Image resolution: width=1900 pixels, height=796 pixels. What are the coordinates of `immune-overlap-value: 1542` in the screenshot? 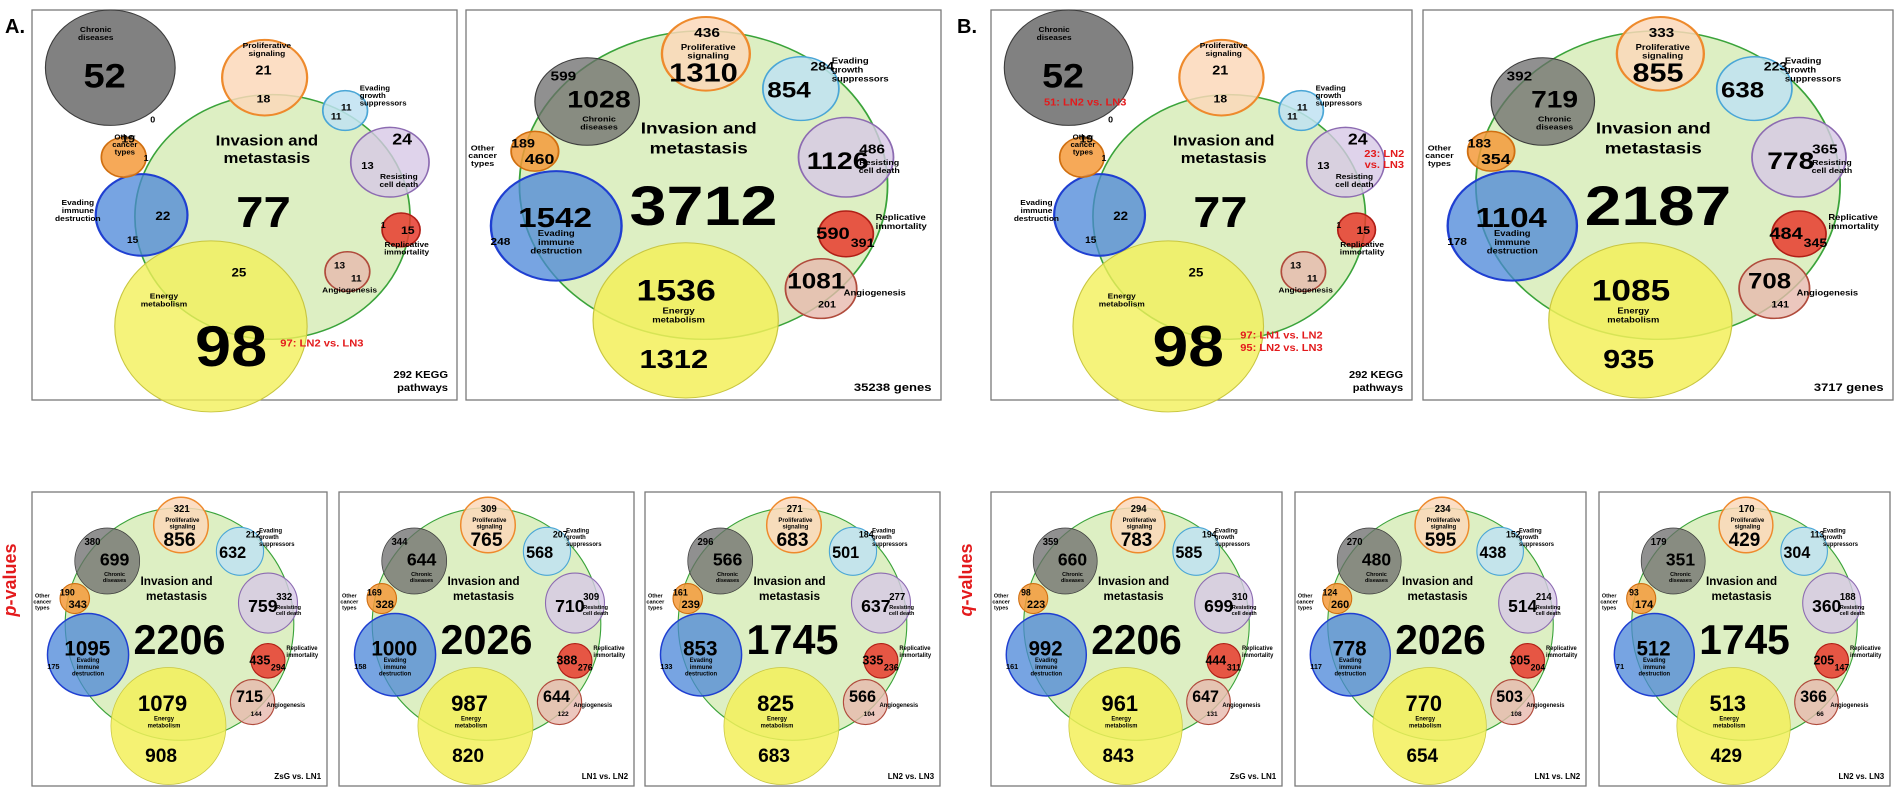 It's located at (555, 217).